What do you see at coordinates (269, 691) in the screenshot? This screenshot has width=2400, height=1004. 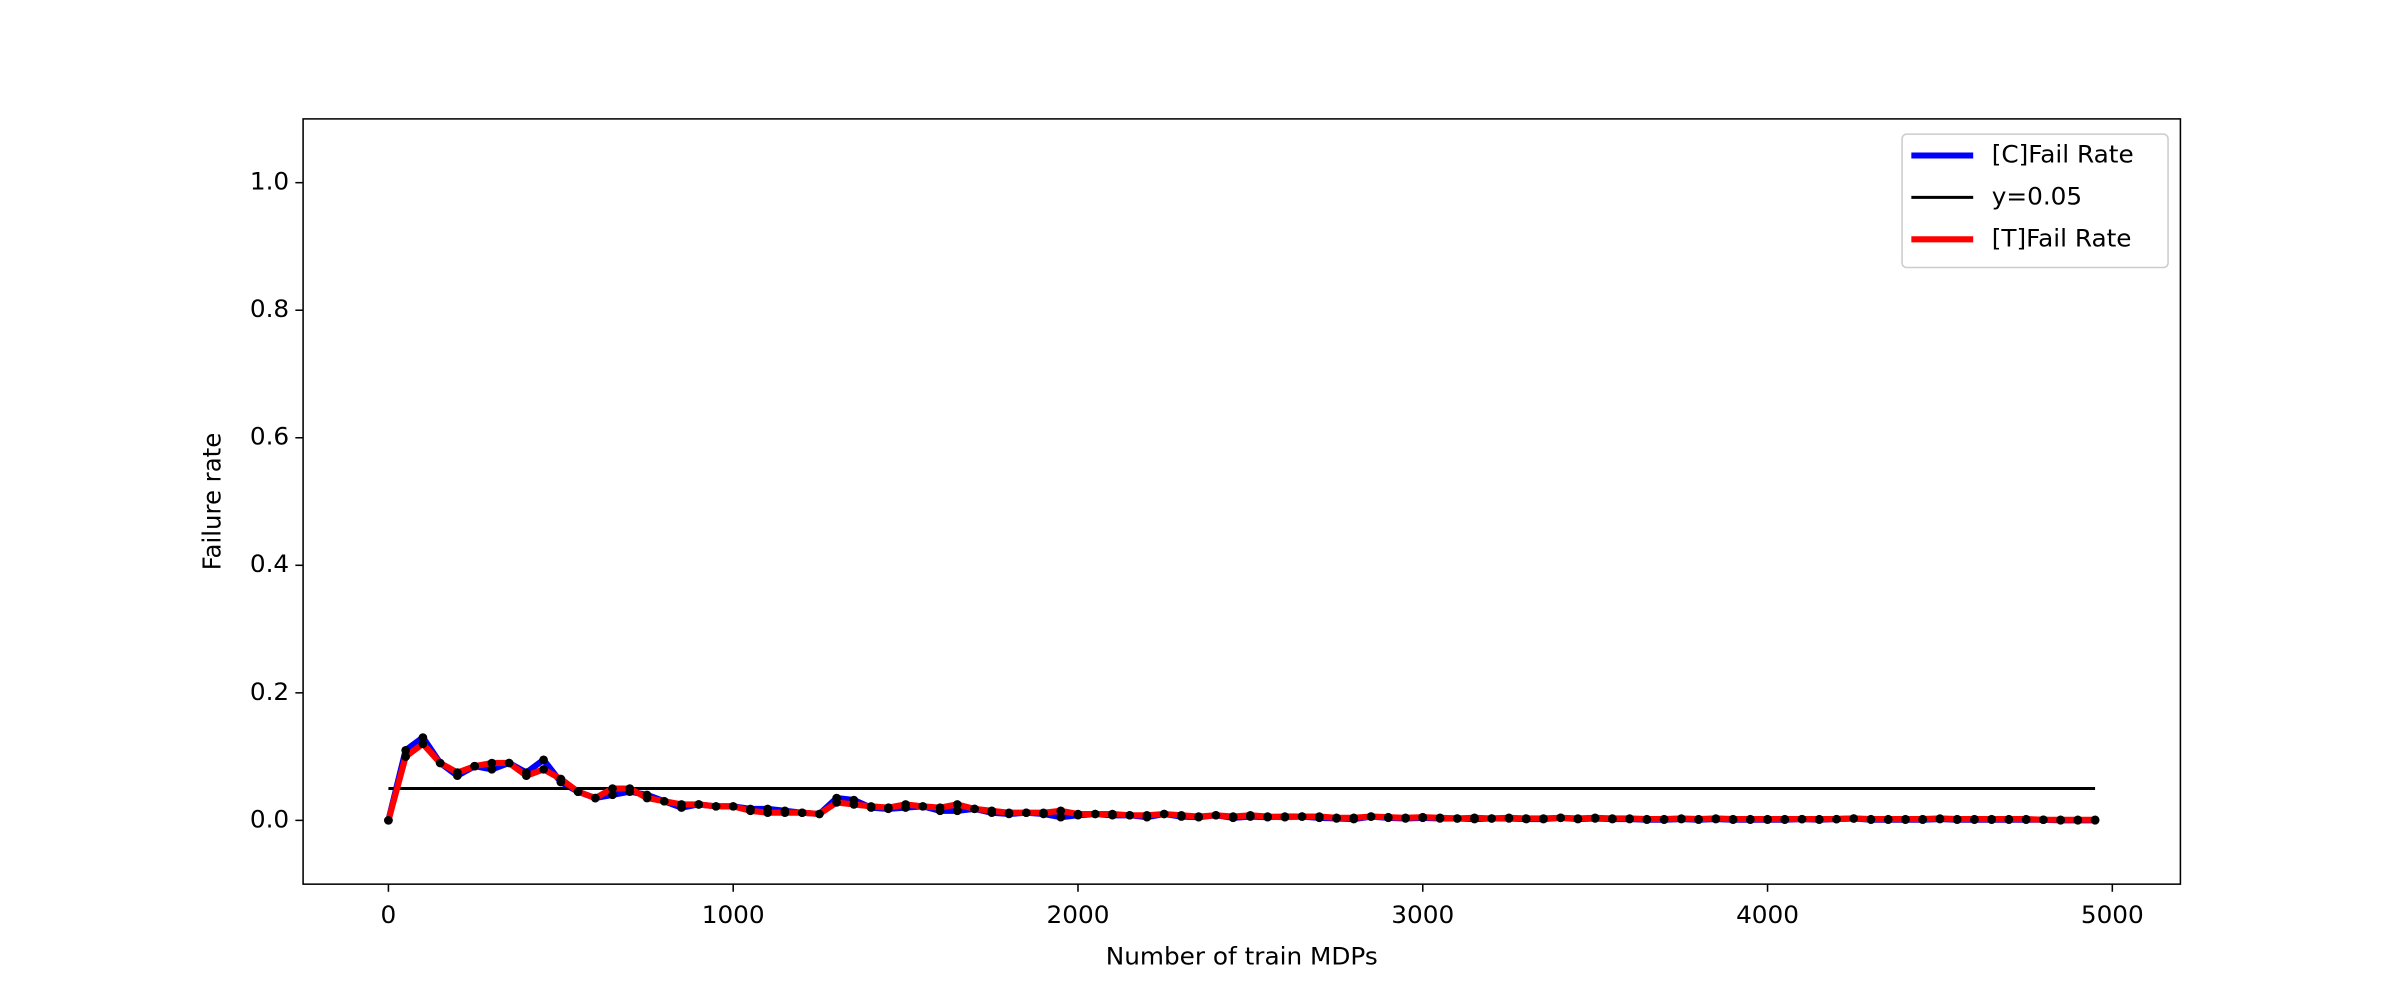 I see `y-tick-label: 0.2` at bounding box center [269, 691].